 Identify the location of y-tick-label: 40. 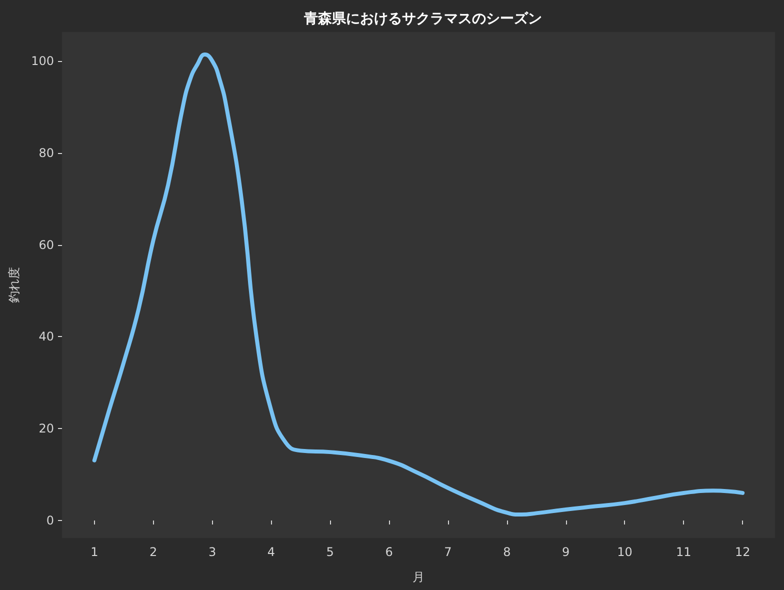
(46, 337).